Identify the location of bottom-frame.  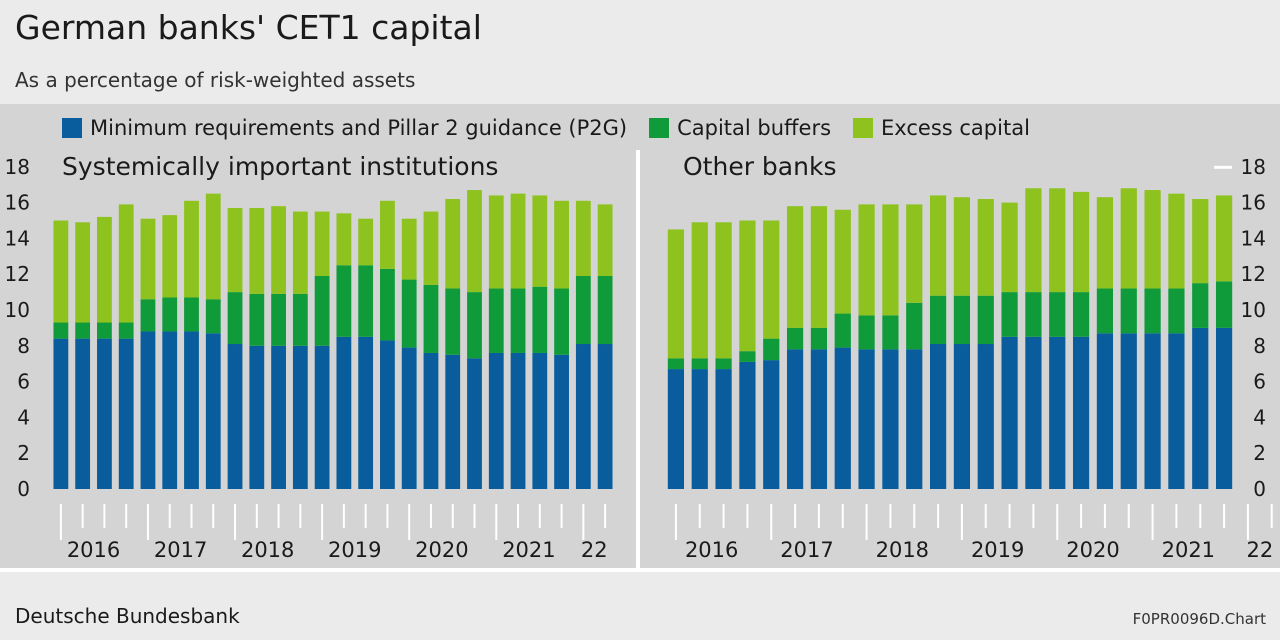
(640, 570).